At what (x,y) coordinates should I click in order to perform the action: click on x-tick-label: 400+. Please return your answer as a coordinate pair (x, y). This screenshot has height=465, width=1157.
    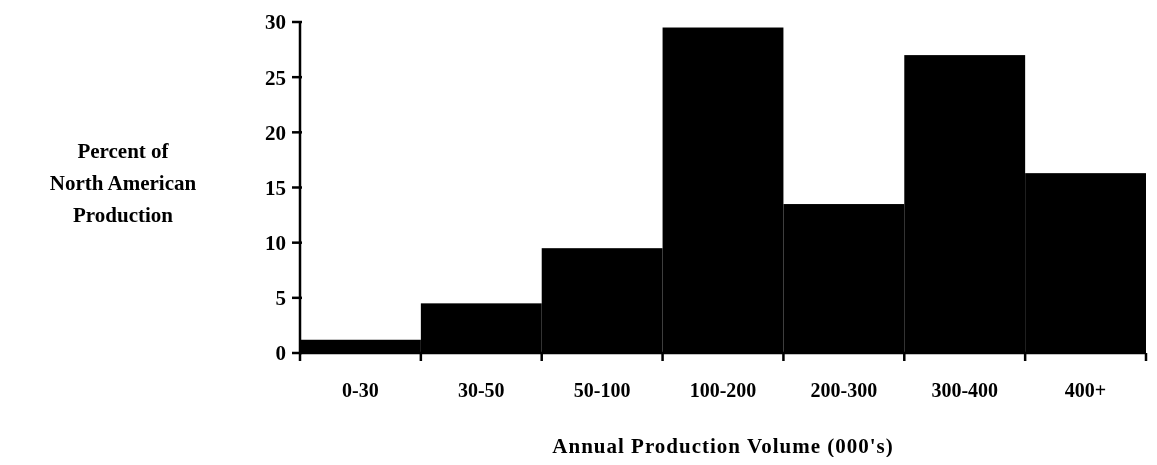
    Looking at the image, I should click on (1085, 390).